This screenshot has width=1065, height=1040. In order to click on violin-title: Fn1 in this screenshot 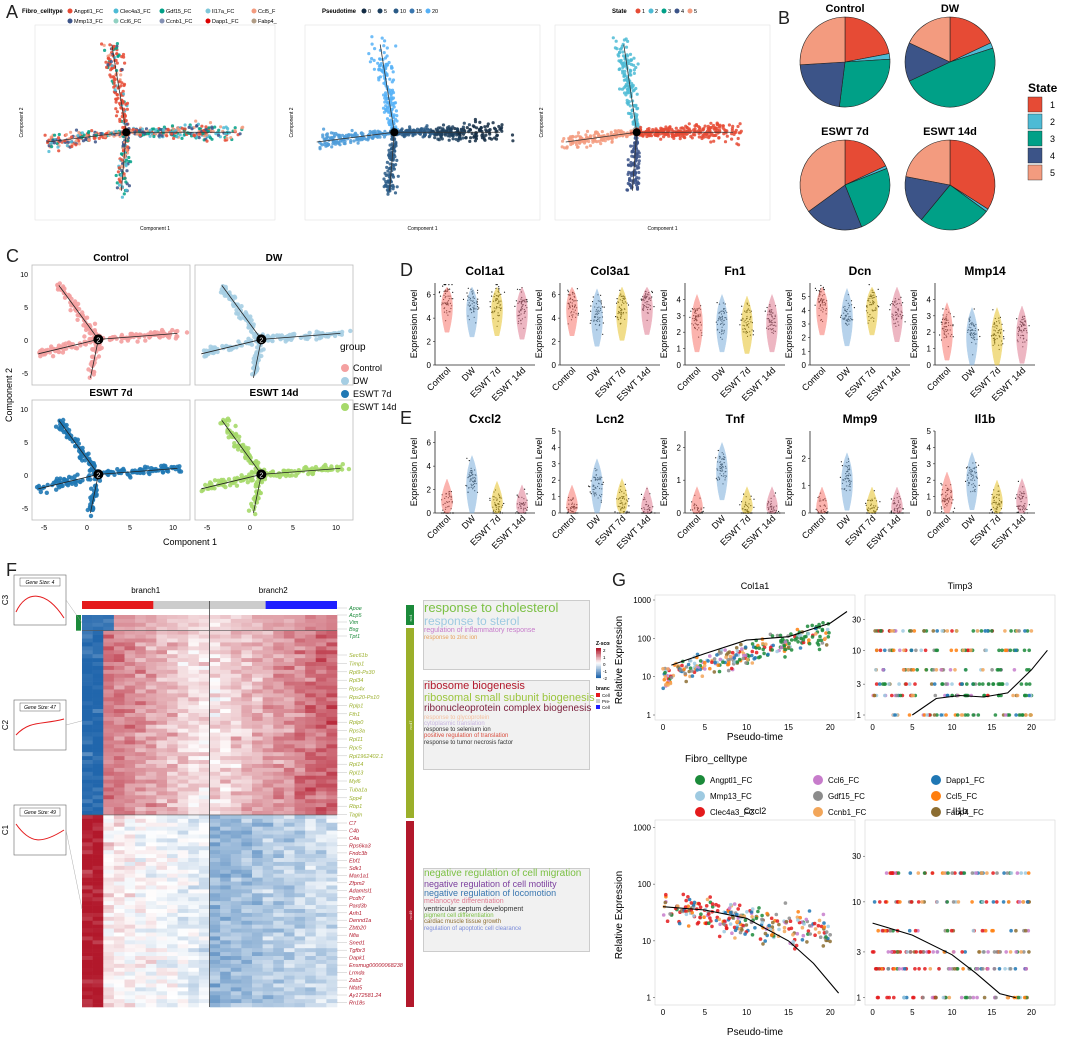, I will do `click(735, 271)`.